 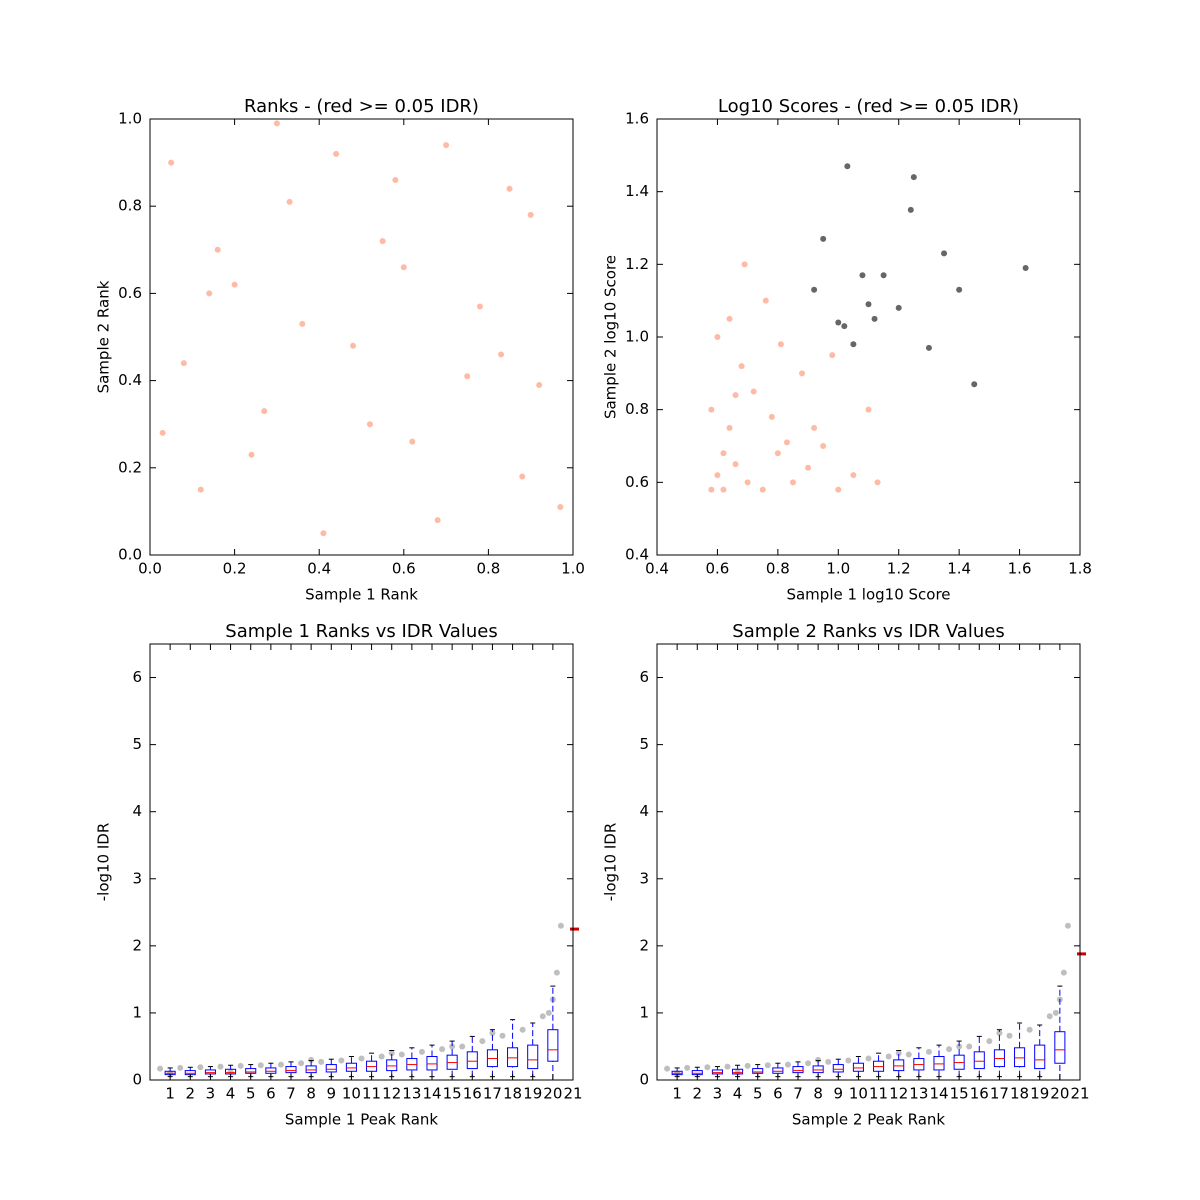 What do you see at coordinates (170, 1094) in the screenshot?
I see `x-tick-label: 1` at bounding box center [170, 1094].